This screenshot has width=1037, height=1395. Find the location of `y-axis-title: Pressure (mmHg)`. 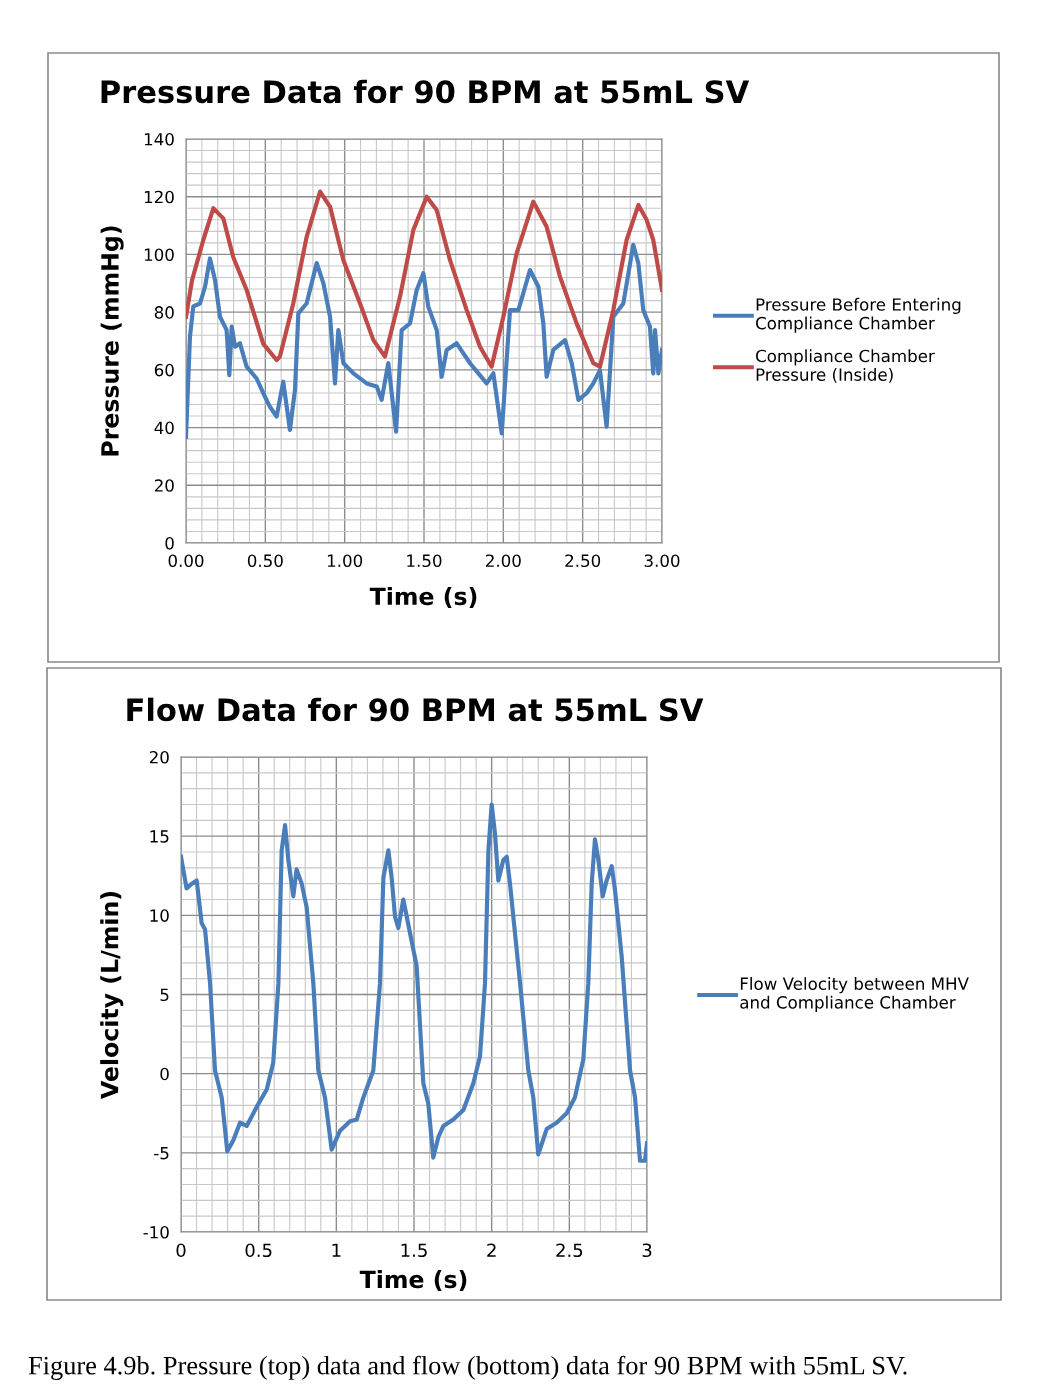

y-axis-title: Pressure (mmHg) is located at coordinates (112, 341).